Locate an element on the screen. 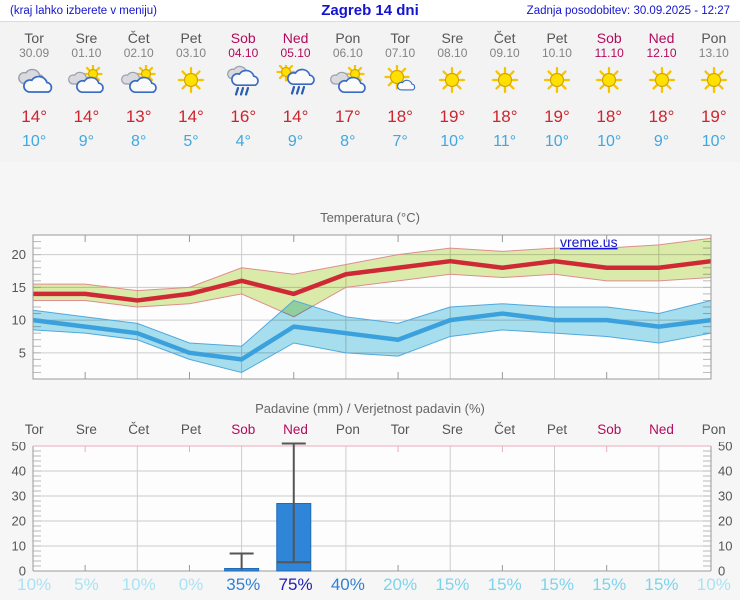 The image size is (740, 600). day-date: 02.10 is located at coordinates (138, 53).